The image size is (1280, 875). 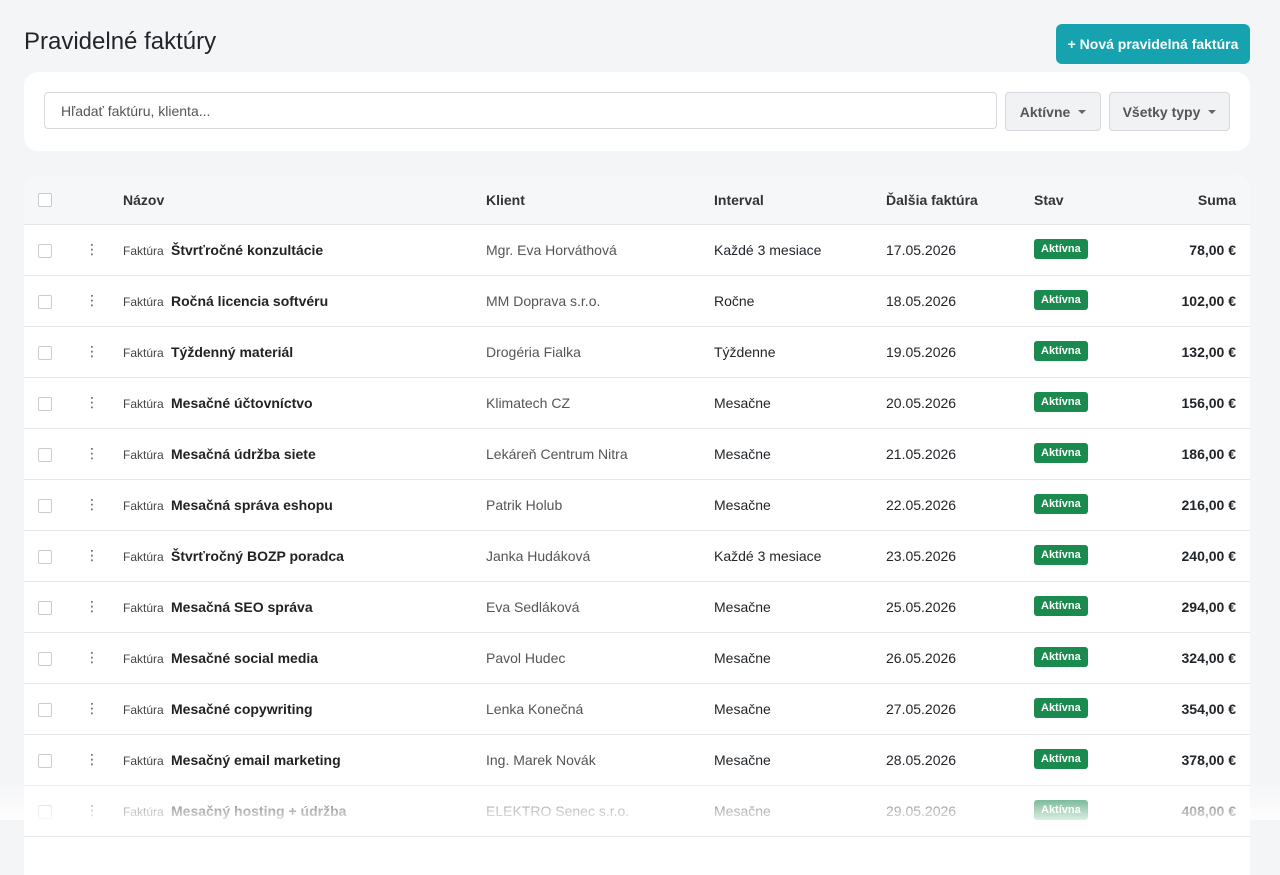 What do you see at coordinates (921, 556) in the screenshot?
I see `next-invoice-date: 23.05.2026` at bounding box center [921, 556].